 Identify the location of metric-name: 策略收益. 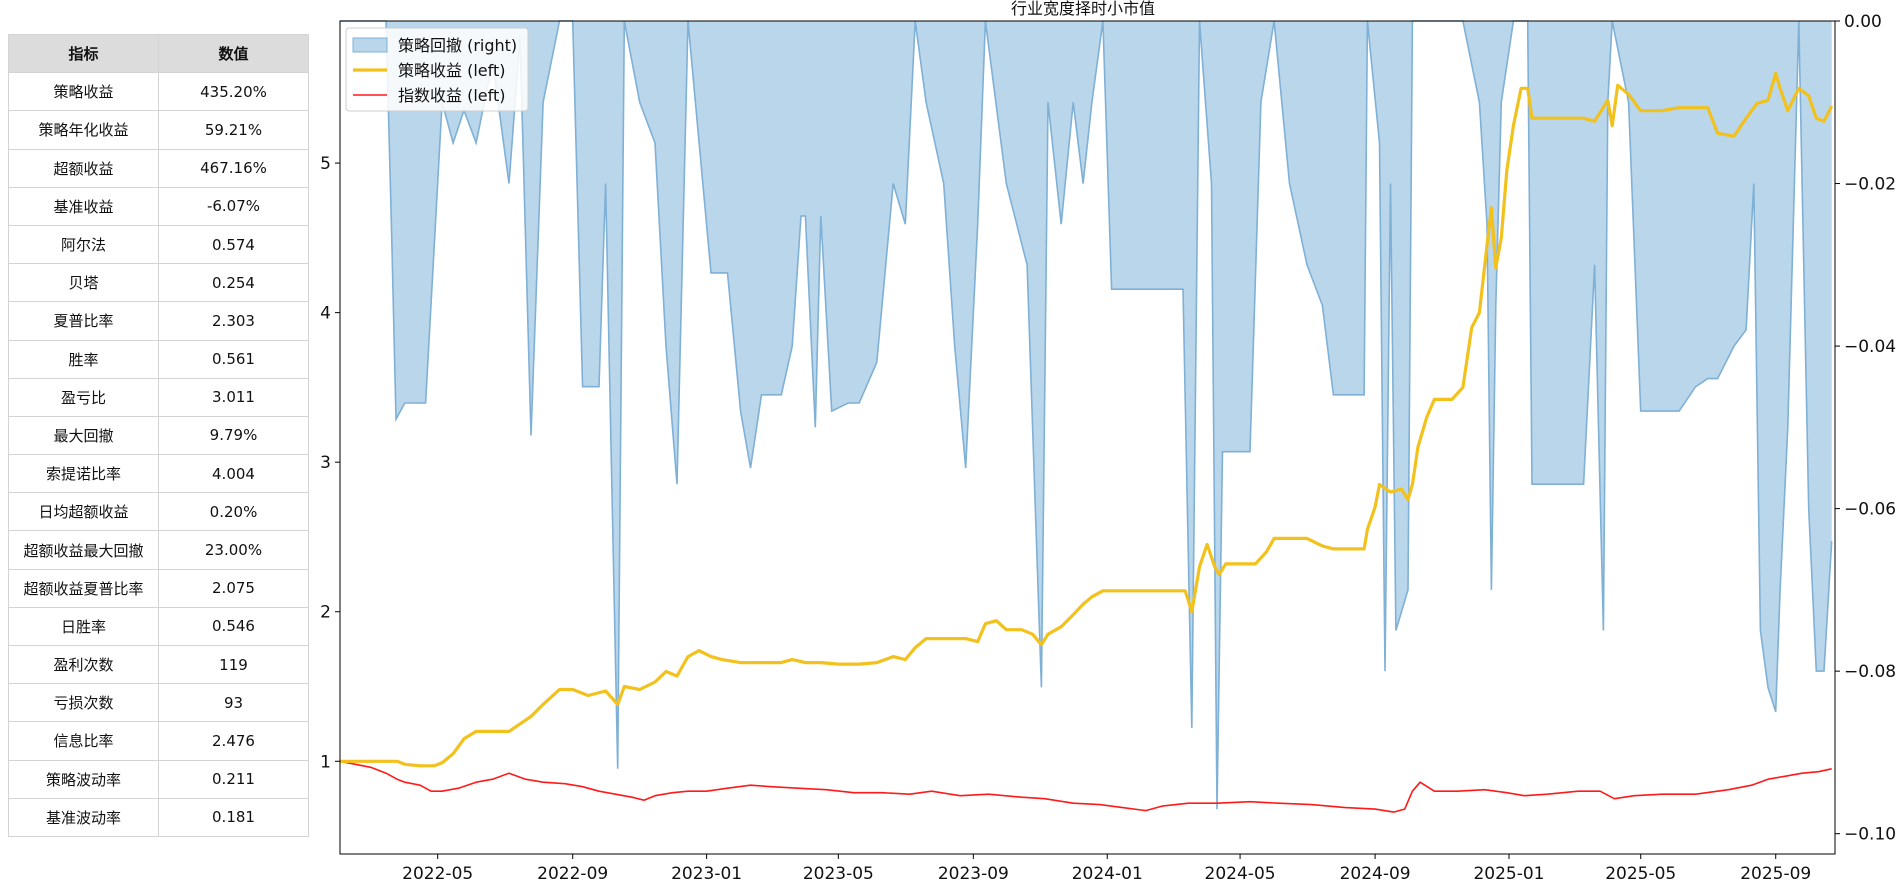
(83, 92).